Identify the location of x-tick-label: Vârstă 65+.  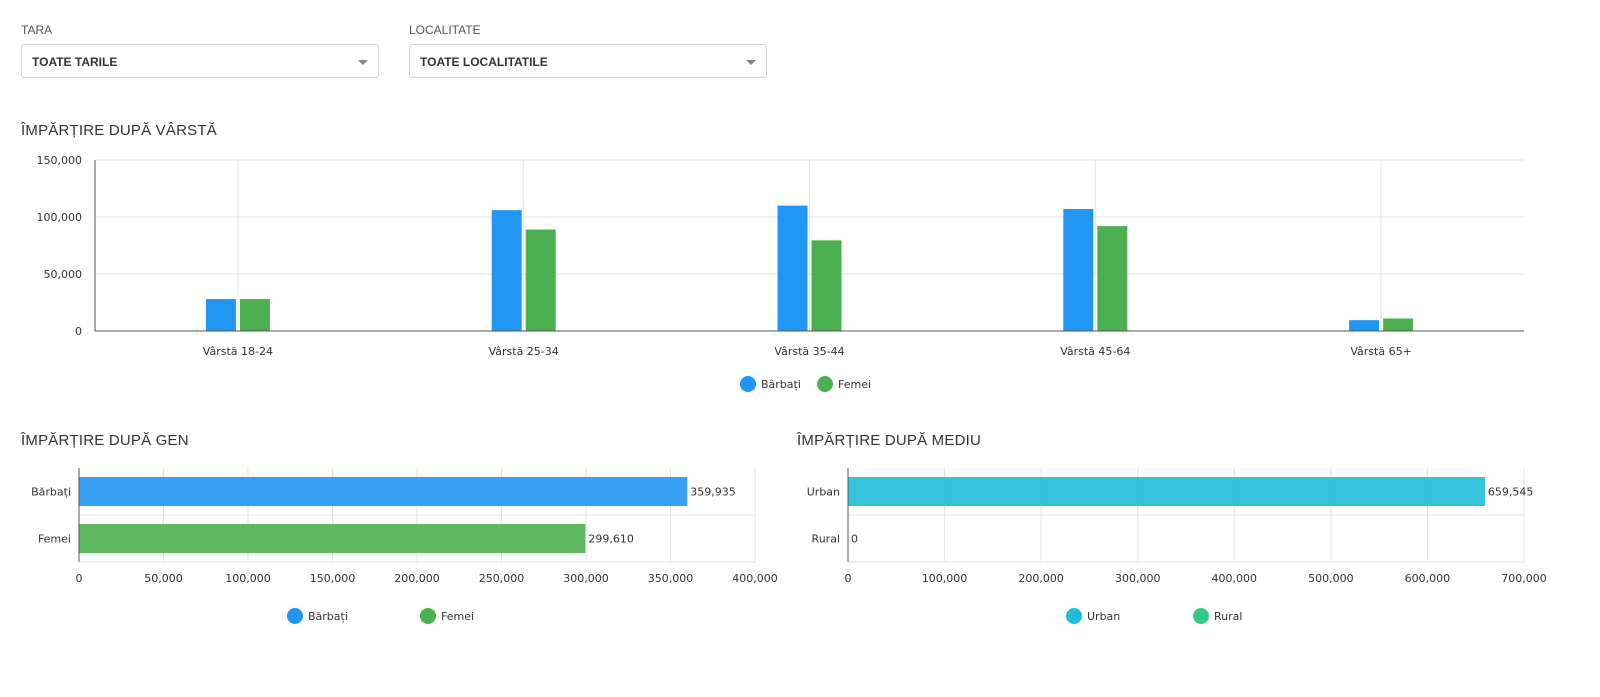
(1380, 351).